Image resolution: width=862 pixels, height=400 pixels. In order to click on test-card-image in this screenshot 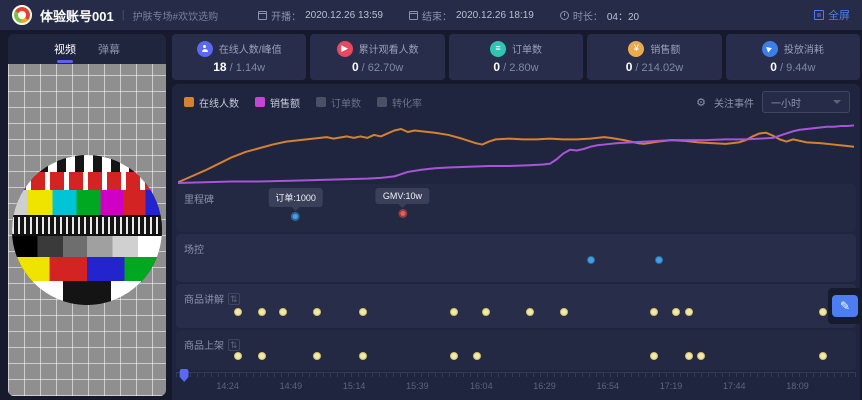, I will do `click(87, 230)`.